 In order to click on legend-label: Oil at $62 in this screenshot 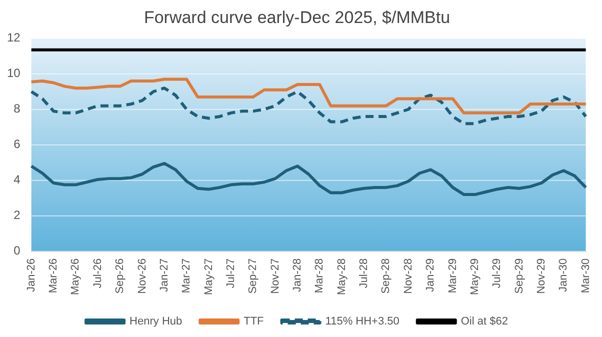, I will do `click(484, 322)`.